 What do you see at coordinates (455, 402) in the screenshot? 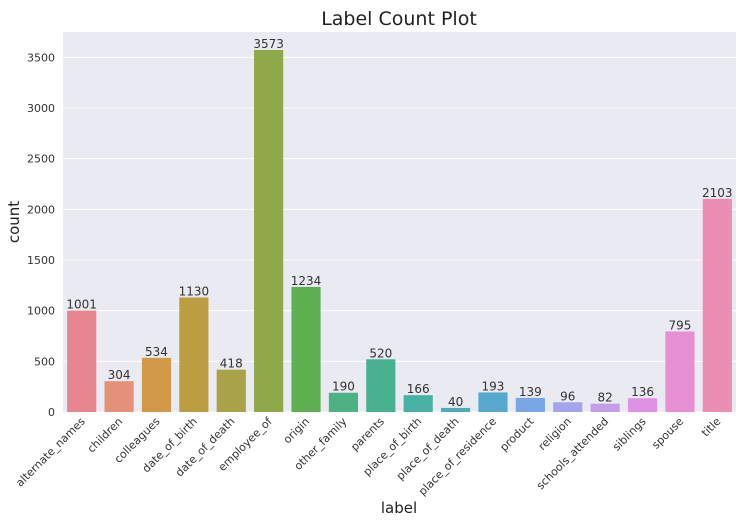
I see `bar-value-label: 40` at bounding box center [455, 402].